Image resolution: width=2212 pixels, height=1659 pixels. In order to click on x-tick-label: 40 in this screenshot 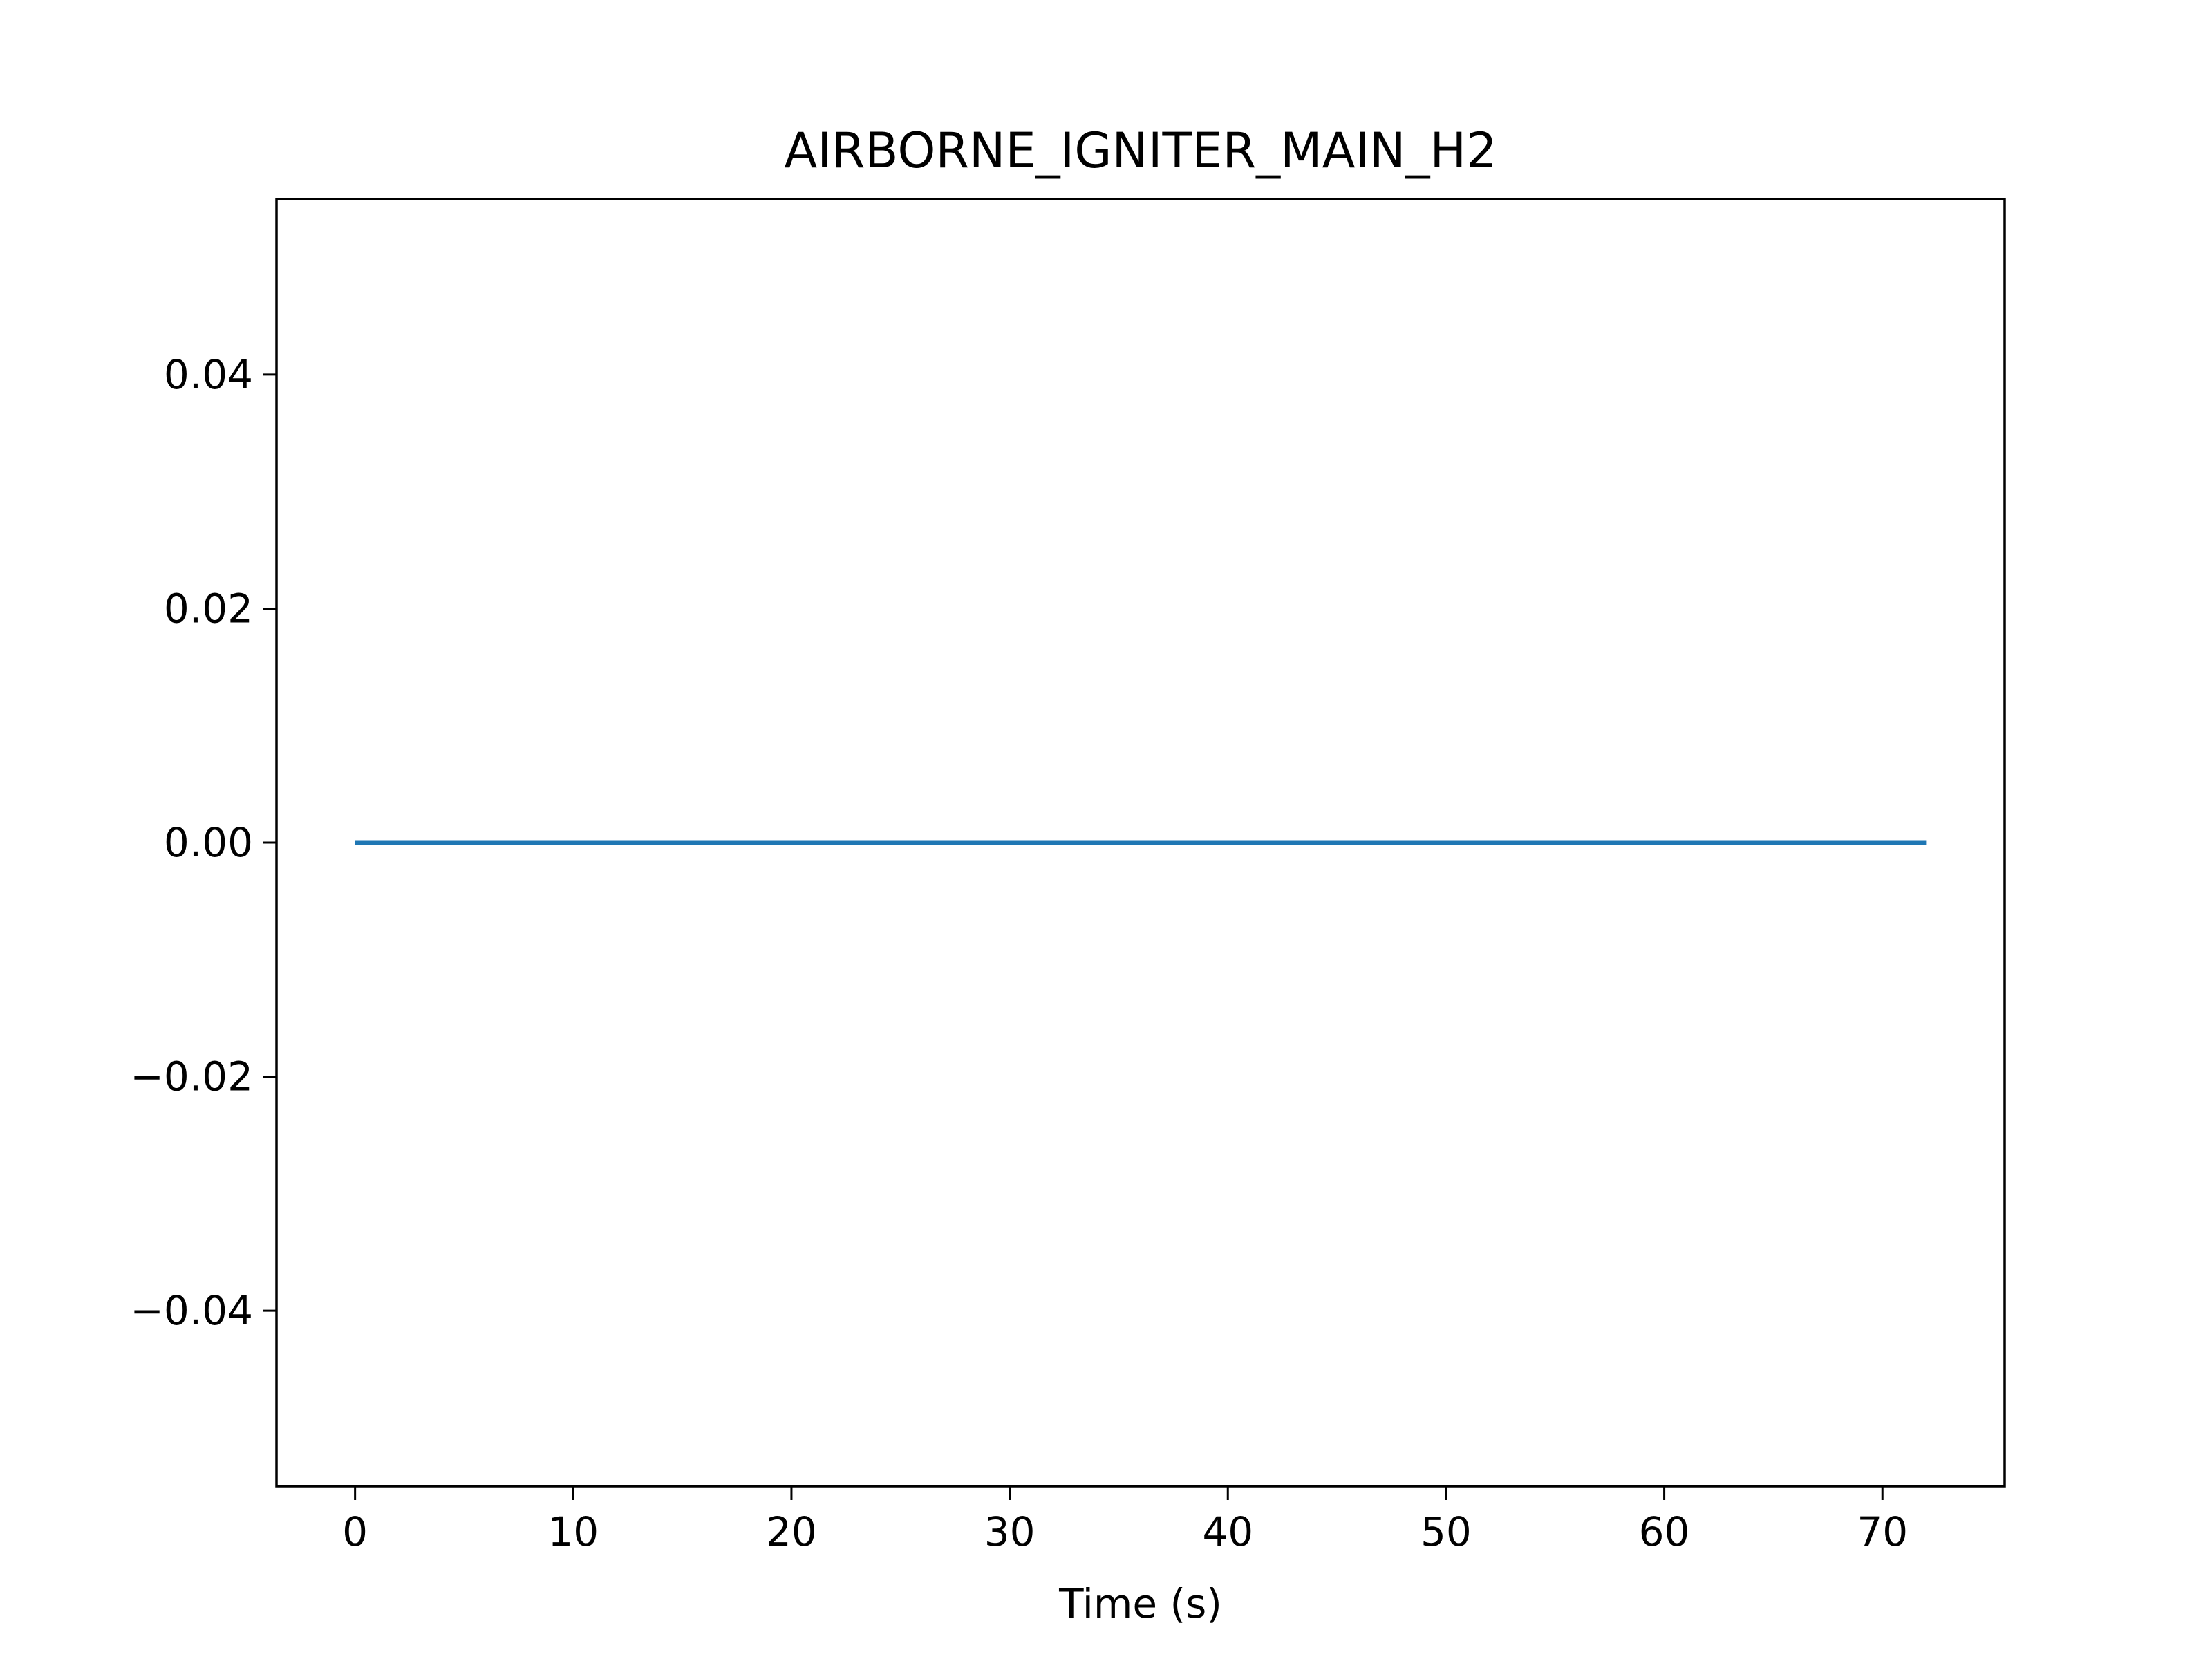, I will do `click(1227, 1531)`.